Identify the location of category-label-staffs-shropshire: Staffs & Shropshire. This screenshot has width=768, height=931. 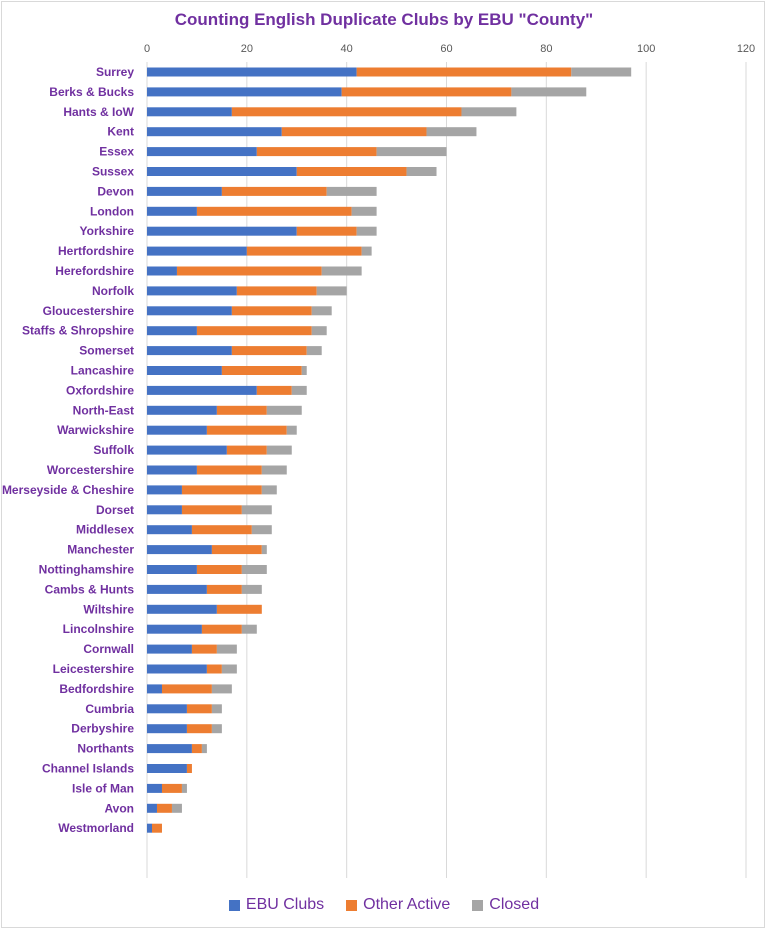
(78, 331).